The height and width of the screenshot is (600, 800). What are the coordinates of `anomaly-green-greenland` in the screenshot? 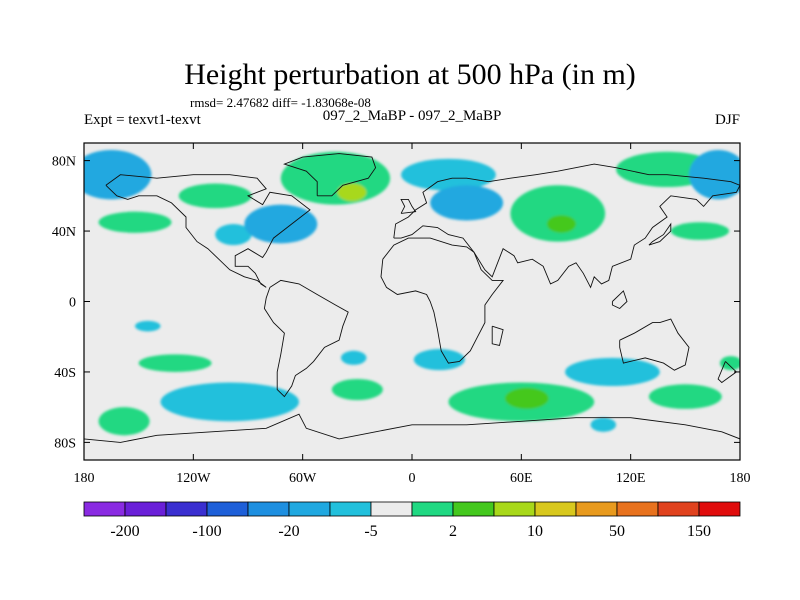 It's located at (335, 178).